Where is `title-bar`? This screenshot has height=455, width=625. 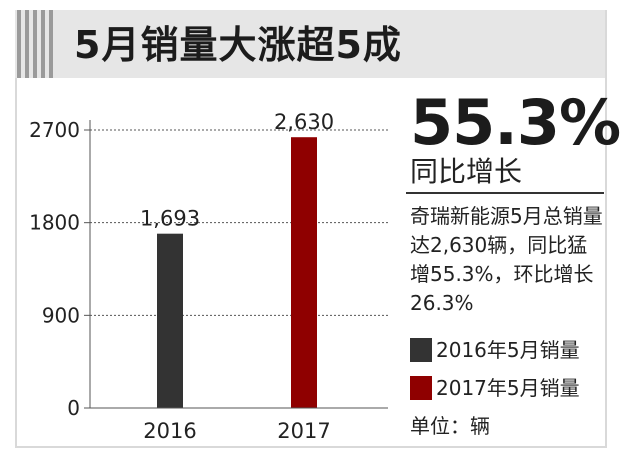 title-bar is located at coordinates (311, 44).